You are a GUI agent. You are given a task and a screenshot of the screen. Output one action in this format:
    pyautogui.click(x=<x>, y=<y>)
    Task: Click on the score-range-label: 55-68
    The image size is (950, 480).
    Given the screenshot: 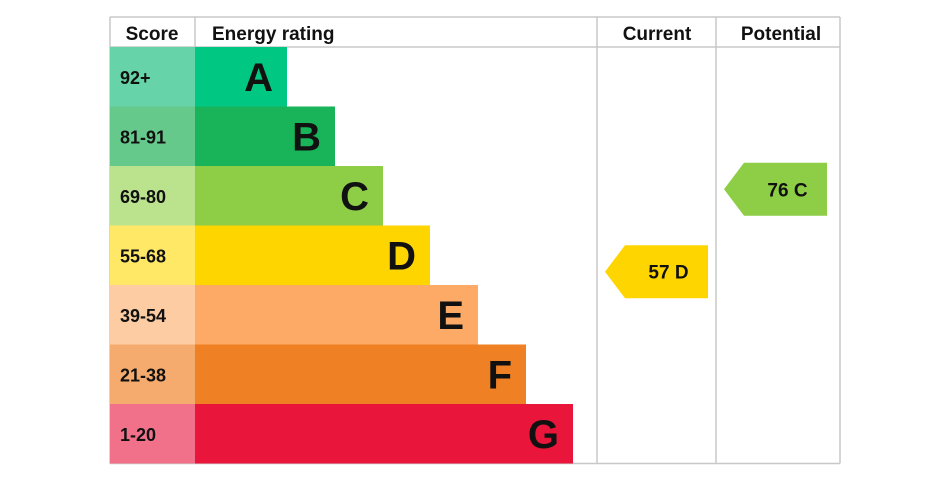 What is the action you would take?
    pyautogui.click(x=143, y=256)
    